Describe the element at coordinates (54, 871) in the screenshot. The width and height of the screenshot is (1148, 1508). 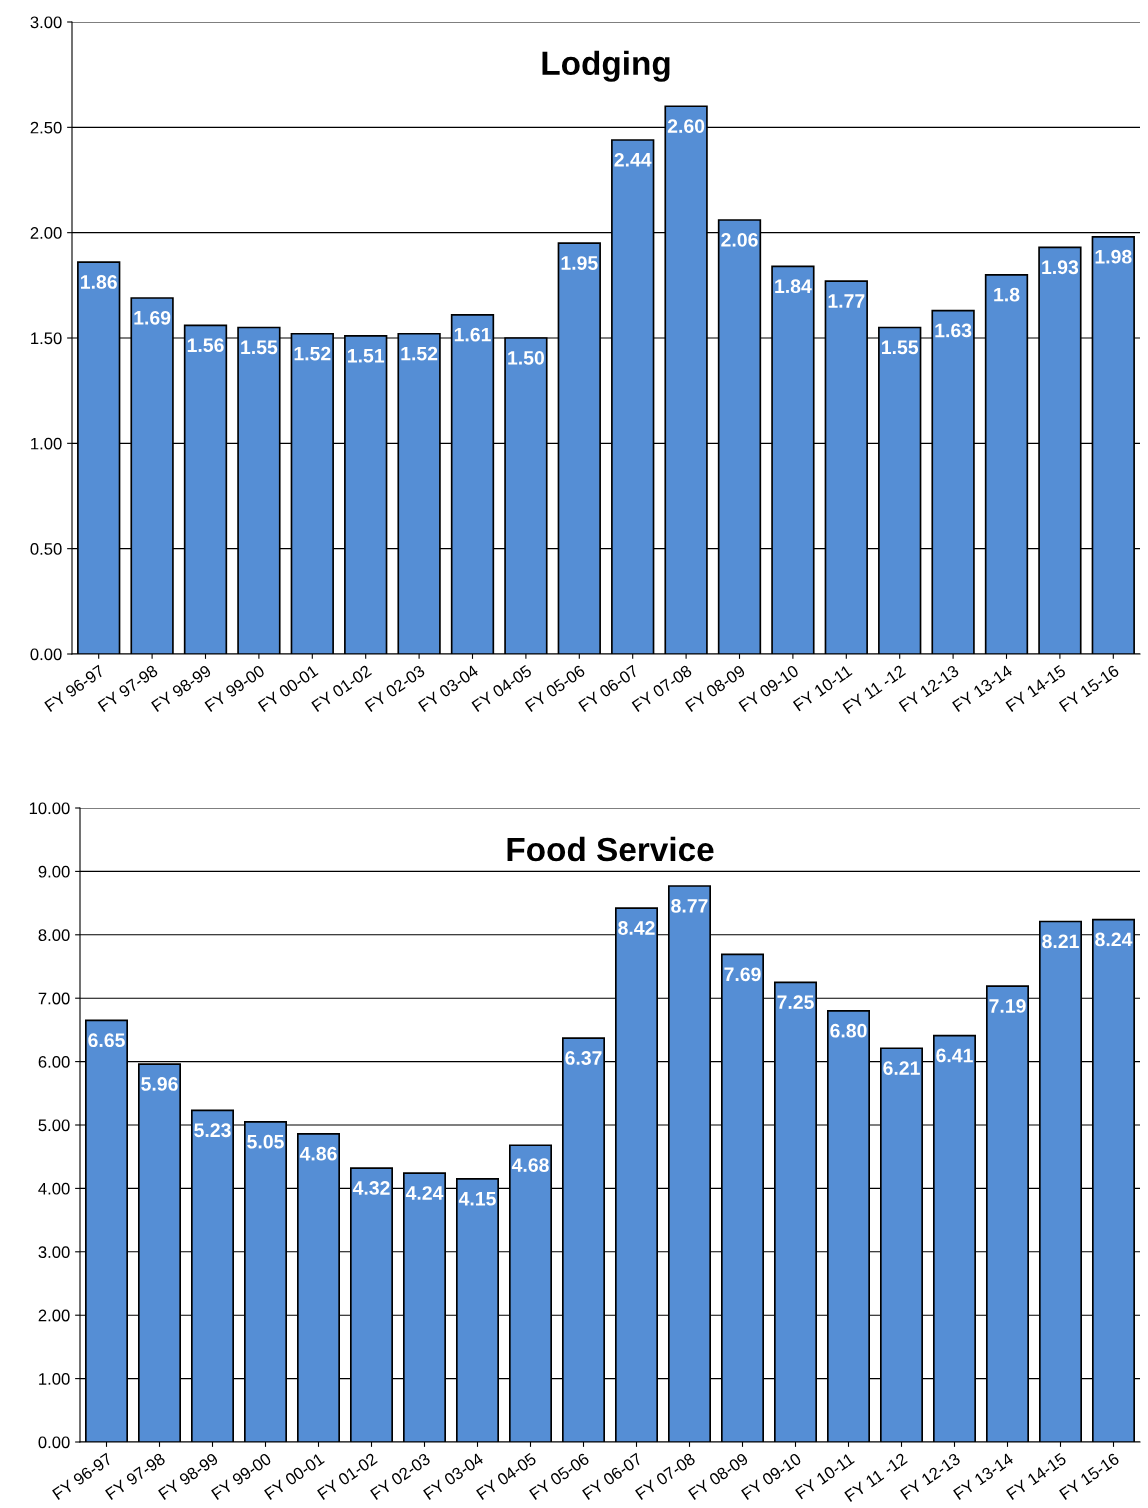
I see `y-tick-label: 9.00` at that location.